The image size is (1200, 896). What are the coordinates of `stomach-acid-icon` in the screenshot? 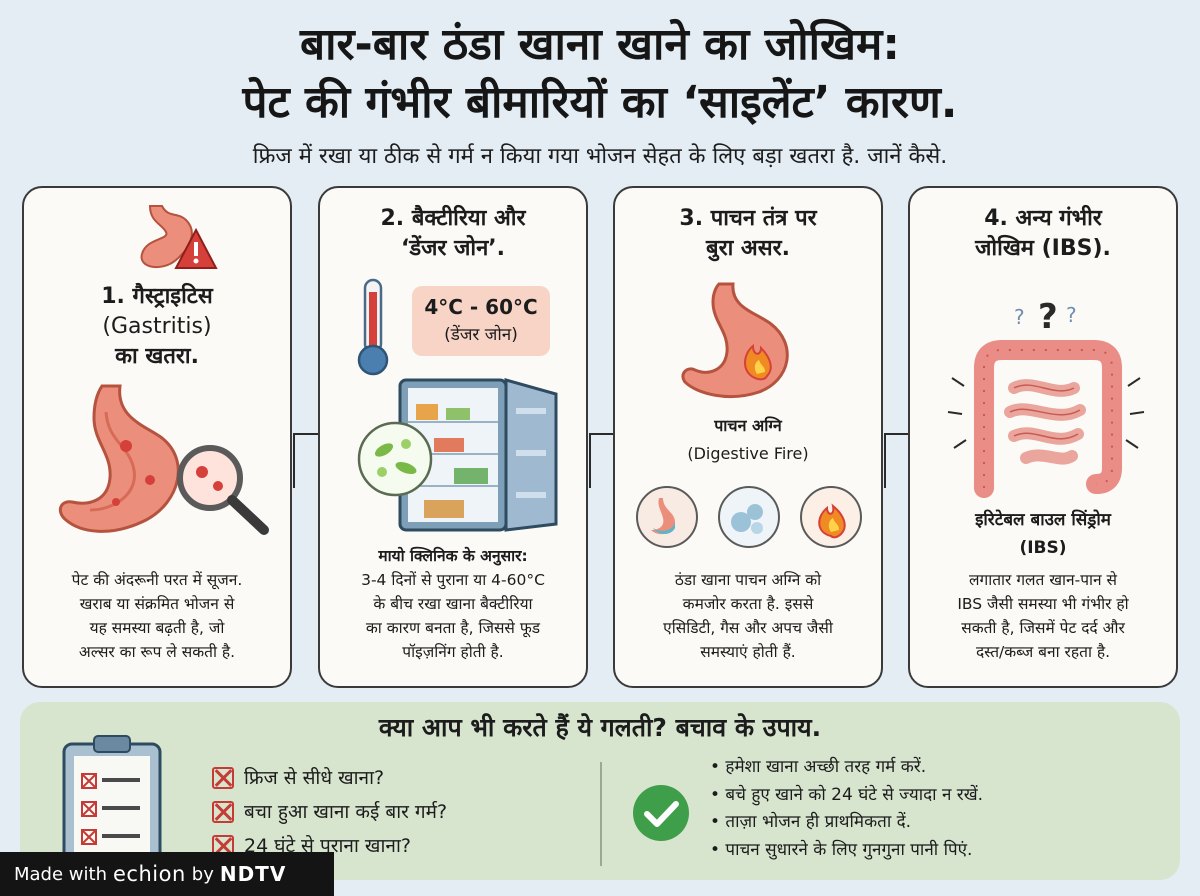 It's located at (667, 517).